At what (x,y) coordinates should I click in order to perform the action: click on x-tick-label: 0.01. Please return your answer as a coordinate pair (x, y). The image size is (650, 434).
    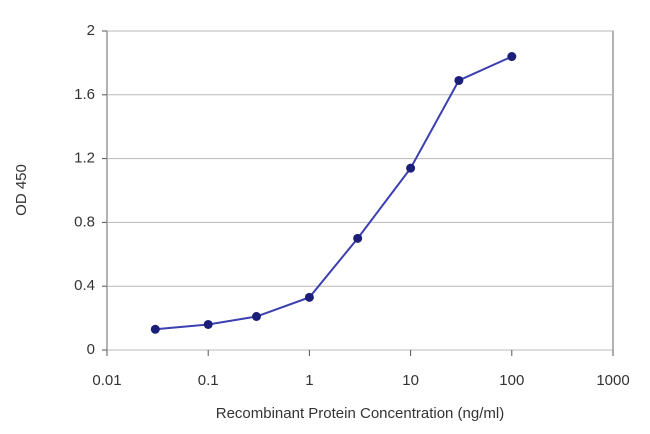
    Looking at the image, I should click on (106, 380).